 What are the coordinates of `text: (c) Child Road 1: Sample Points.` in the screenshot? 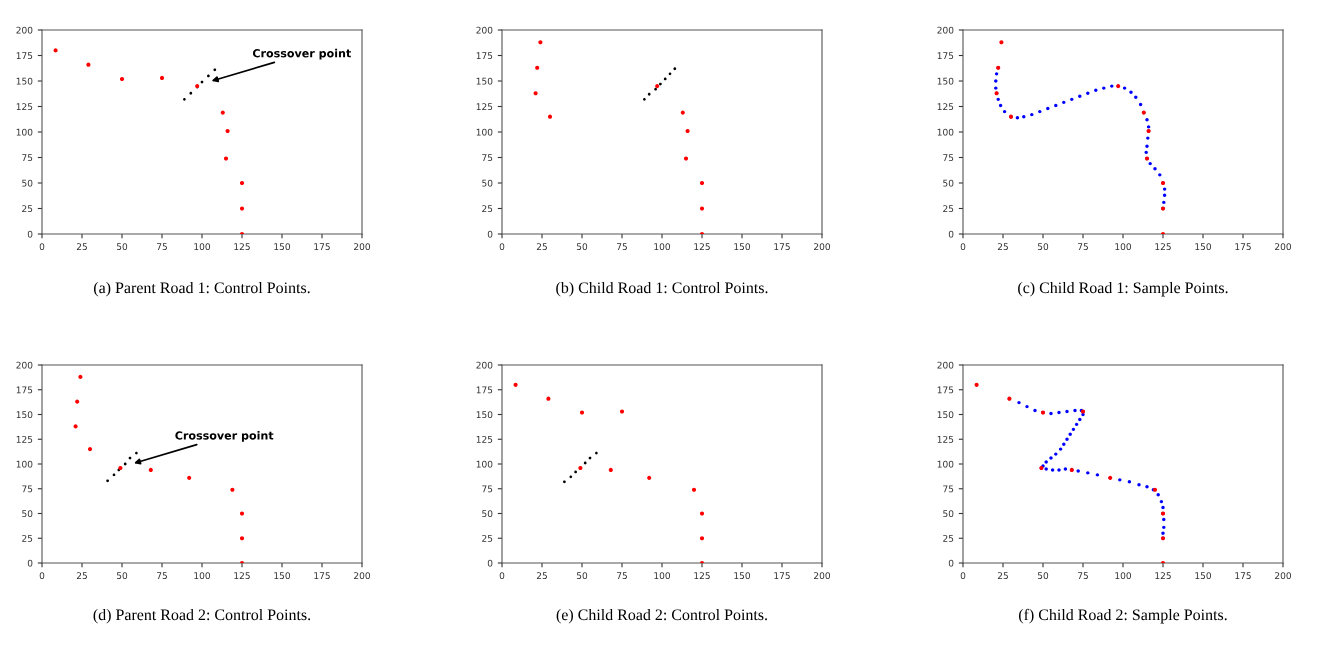 It's located at (1123, 289).